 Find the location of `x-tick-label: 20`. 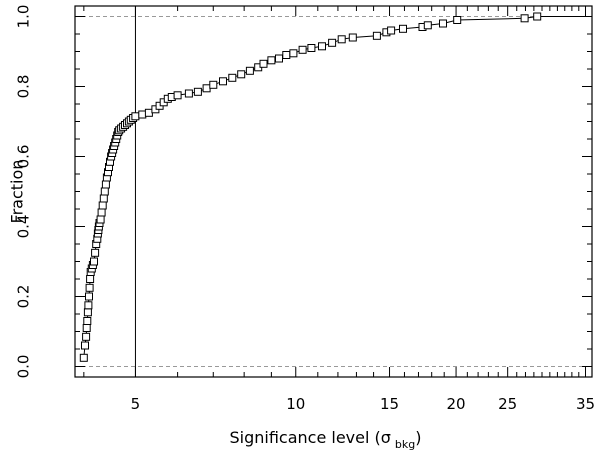

x-tick-label: 20 is located at coordinates (456, 404).